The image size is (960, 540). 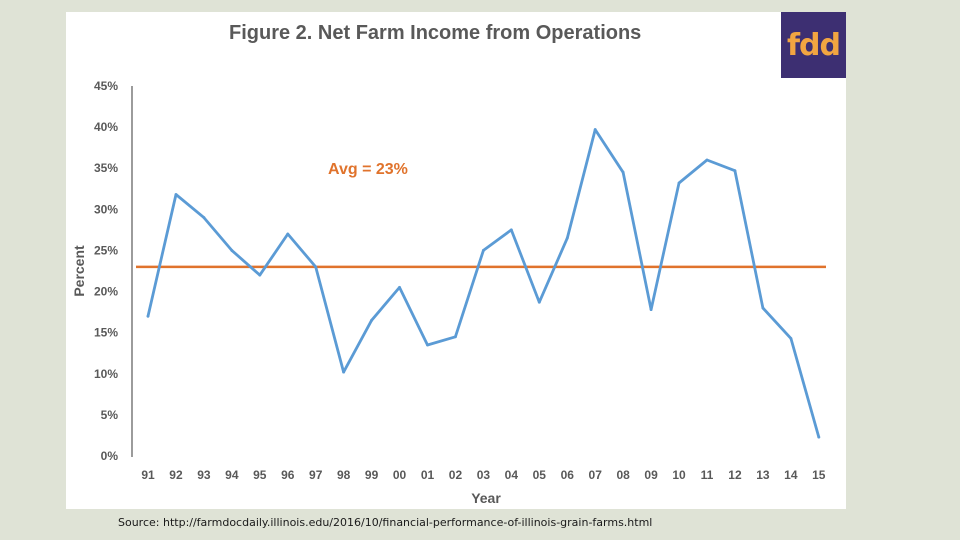 I want to click on y-tick-label: 20%, so click(x=106, y=292).